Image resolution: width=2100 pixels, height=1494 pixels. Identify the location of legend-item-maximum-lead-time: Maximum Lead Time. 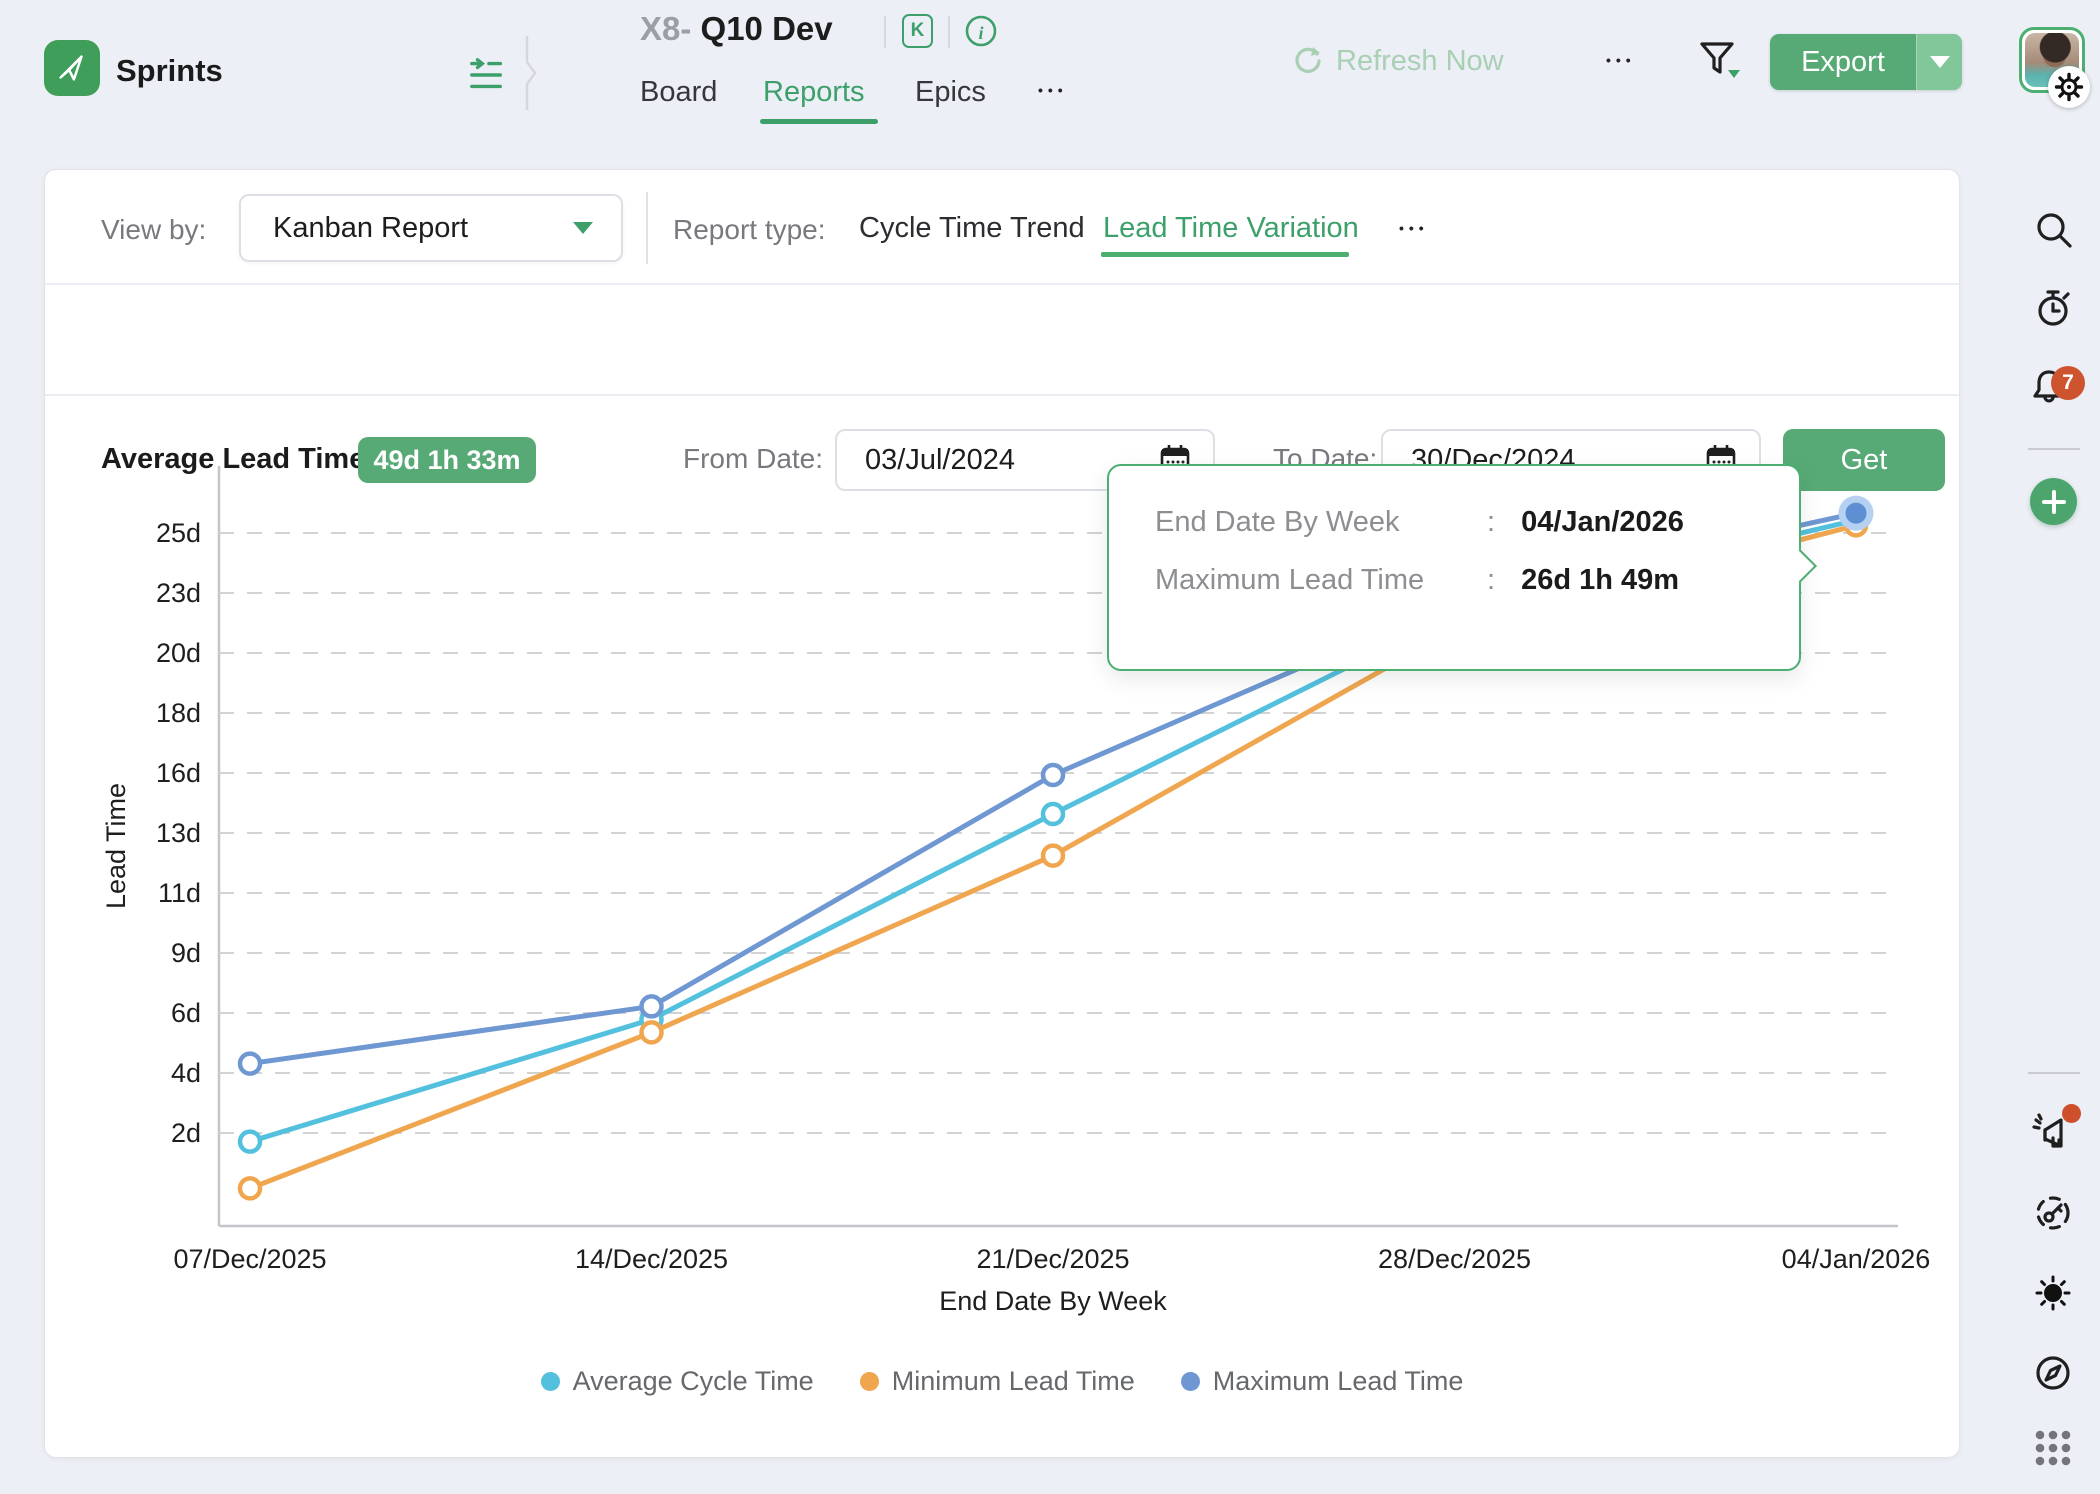
(1322, 1381).